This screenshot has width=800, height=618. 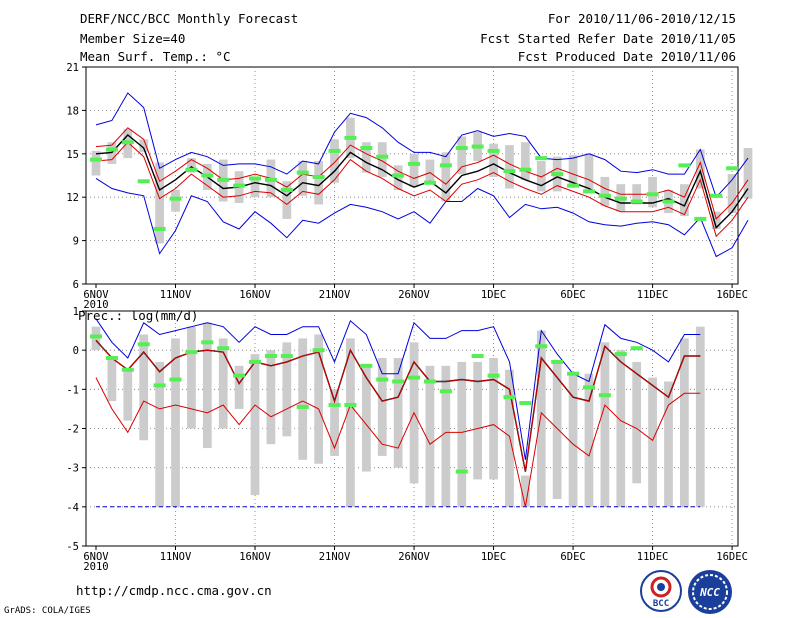 What do you see at coordinates (174, 590) in the screenshot?
I see `source-url: http://cmdp.ncc.cma.gov.cn` at bounding box center [174, 590].